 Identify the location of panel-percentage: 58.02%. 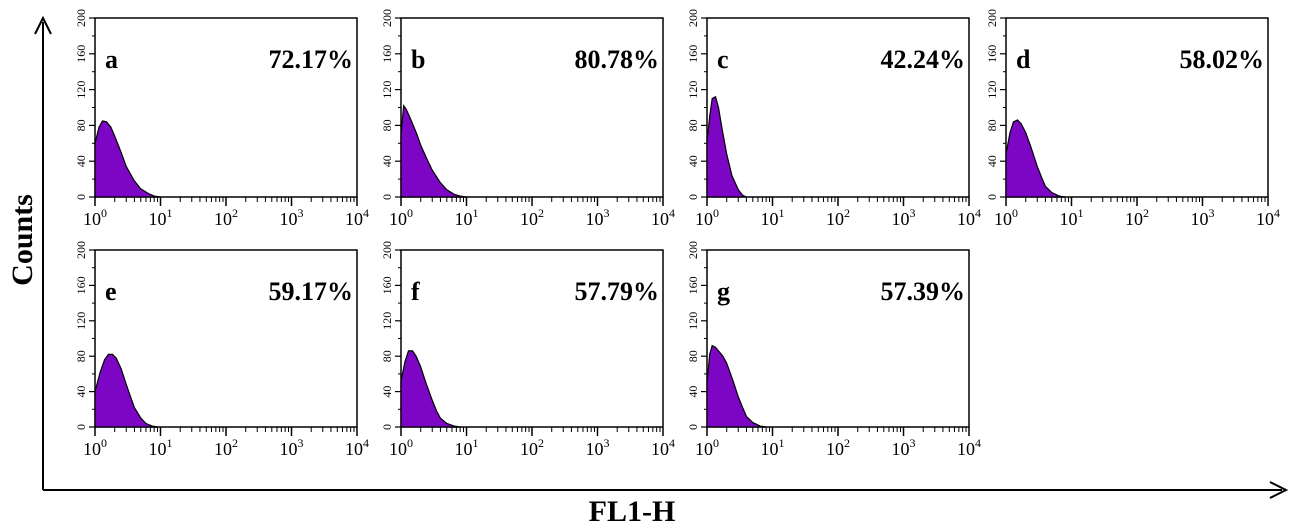
(1222, 59).